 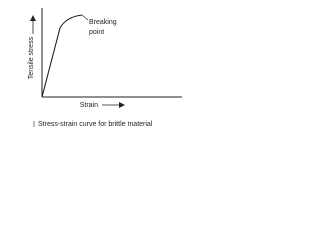 What do you see at coordinates (85, 17) in the screenshot?
I see `annotation-leader` at bounding box center [85, 17].